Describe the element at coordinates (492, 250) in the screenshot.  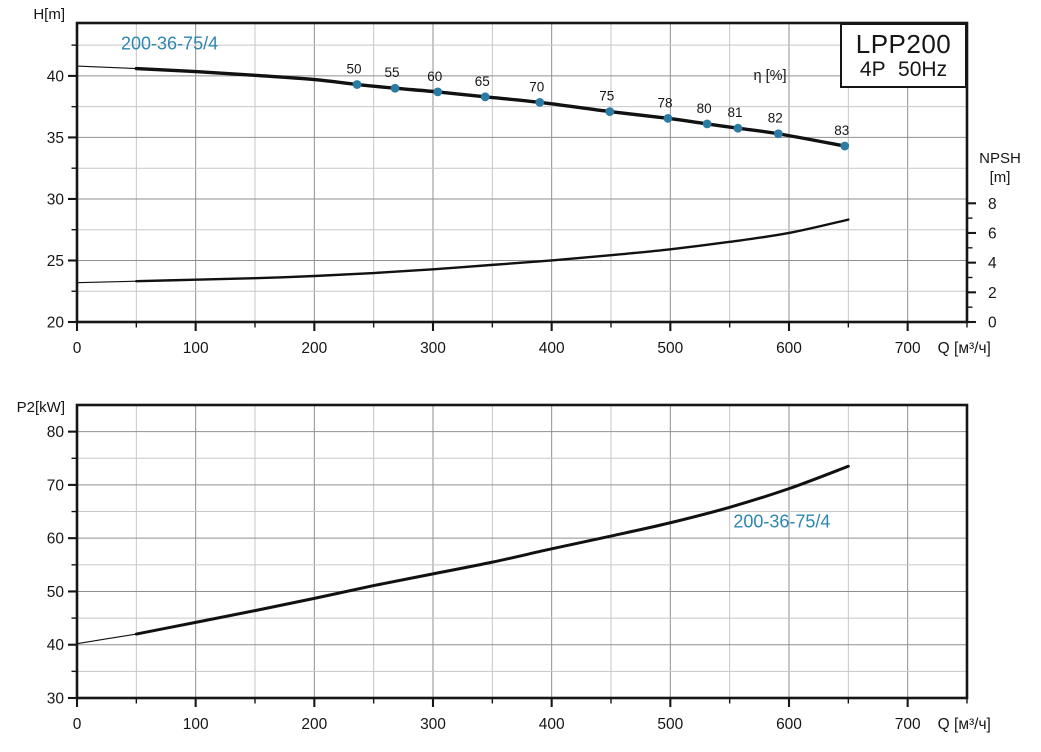
I see `npsh-curve` at that location.